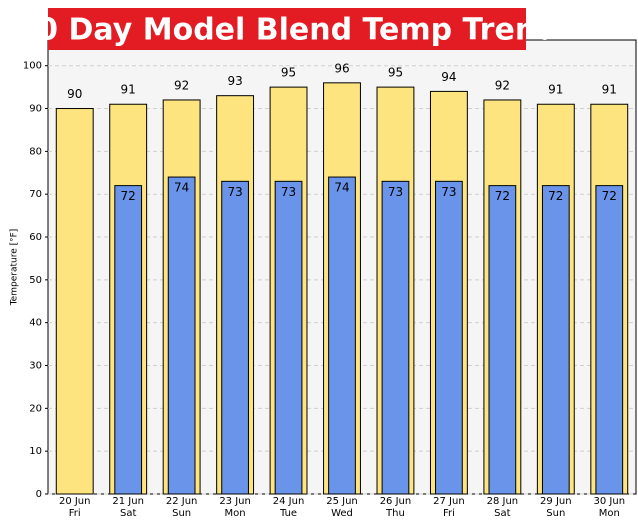 The height and width of the screenshot is (525, 638). I want to click on x-tick-day: Wed, so click(342, 513).